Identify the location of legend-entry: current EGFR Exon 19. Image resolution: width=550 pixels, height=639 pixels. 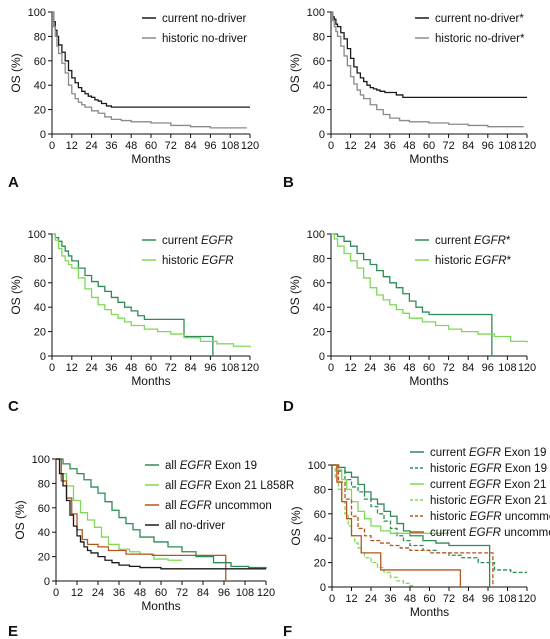
(488, 453).